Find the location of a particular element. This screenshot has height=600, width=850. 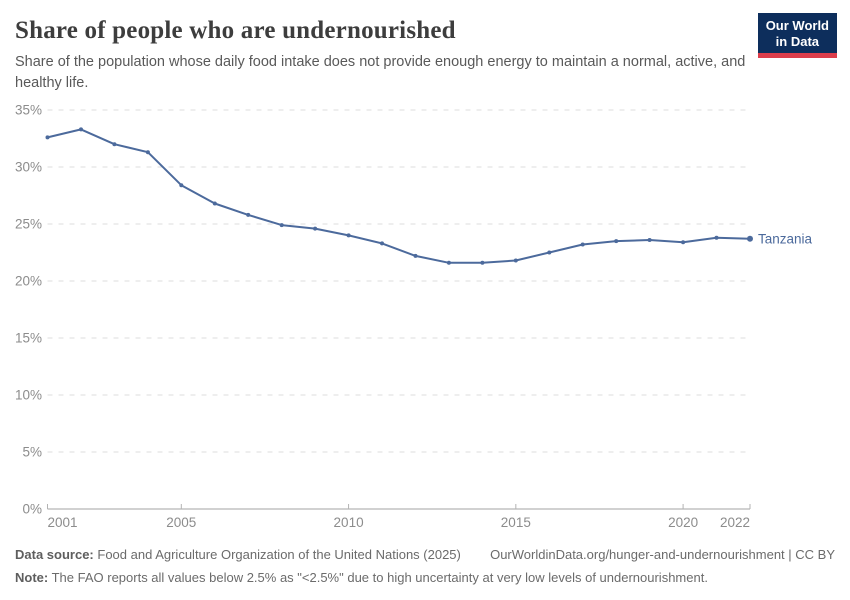

y-tick-label: 5% is located at coordinates (32, 452).